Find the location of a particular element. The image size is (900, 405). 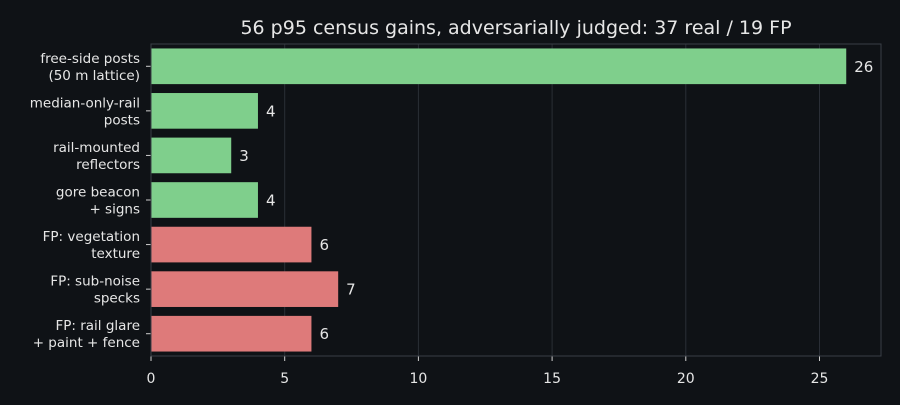

y-tick-label-line: median-only-rail is located at coordinates (85, 103).